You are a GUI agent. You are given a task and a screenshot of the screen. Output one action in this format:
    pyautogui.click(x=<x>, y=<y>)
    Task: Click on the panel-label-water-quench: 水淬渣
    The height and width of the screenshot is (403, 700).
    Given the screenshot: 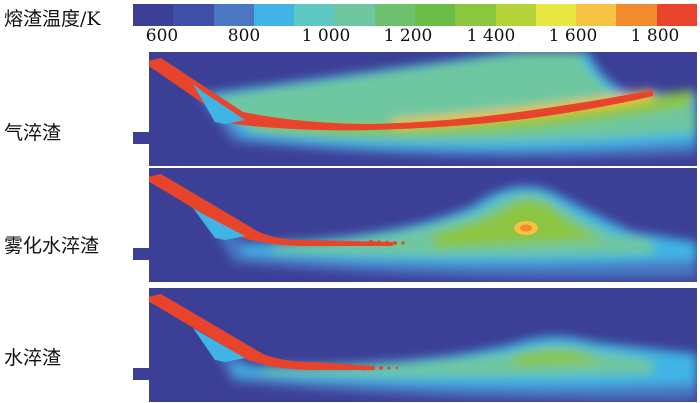 What is the action you would take?
    pyautogui.click(x=33, y=358)
    